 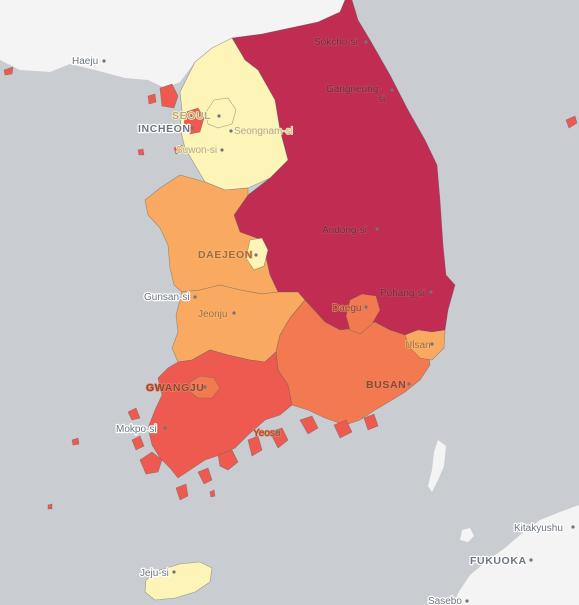 I want to click on north-korea-land, so click(x=172, y=44).